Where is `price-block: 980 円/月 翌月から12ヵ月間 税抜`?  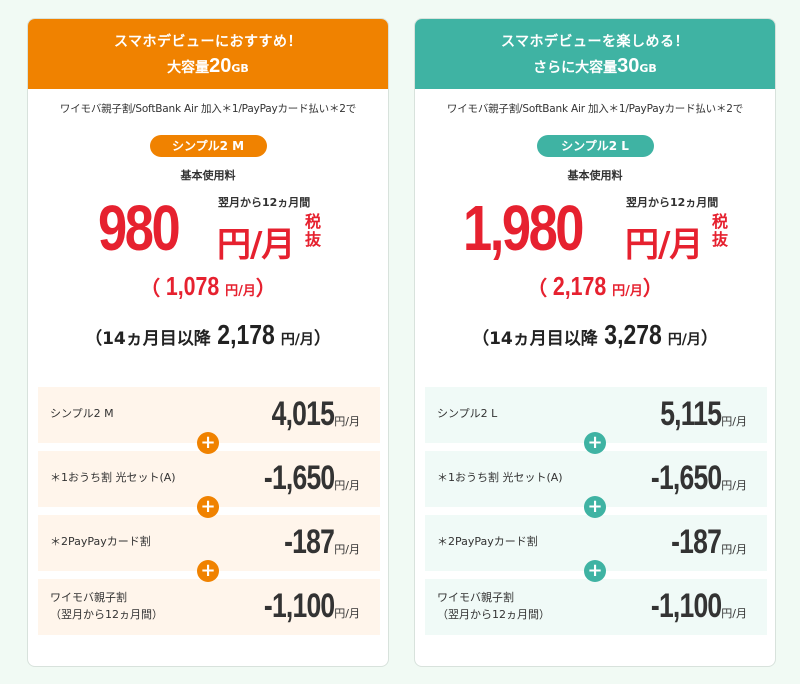
price-block: 980 円/月 翌月から12ヵ月間 税抜 is located at coordinates (208, 231).